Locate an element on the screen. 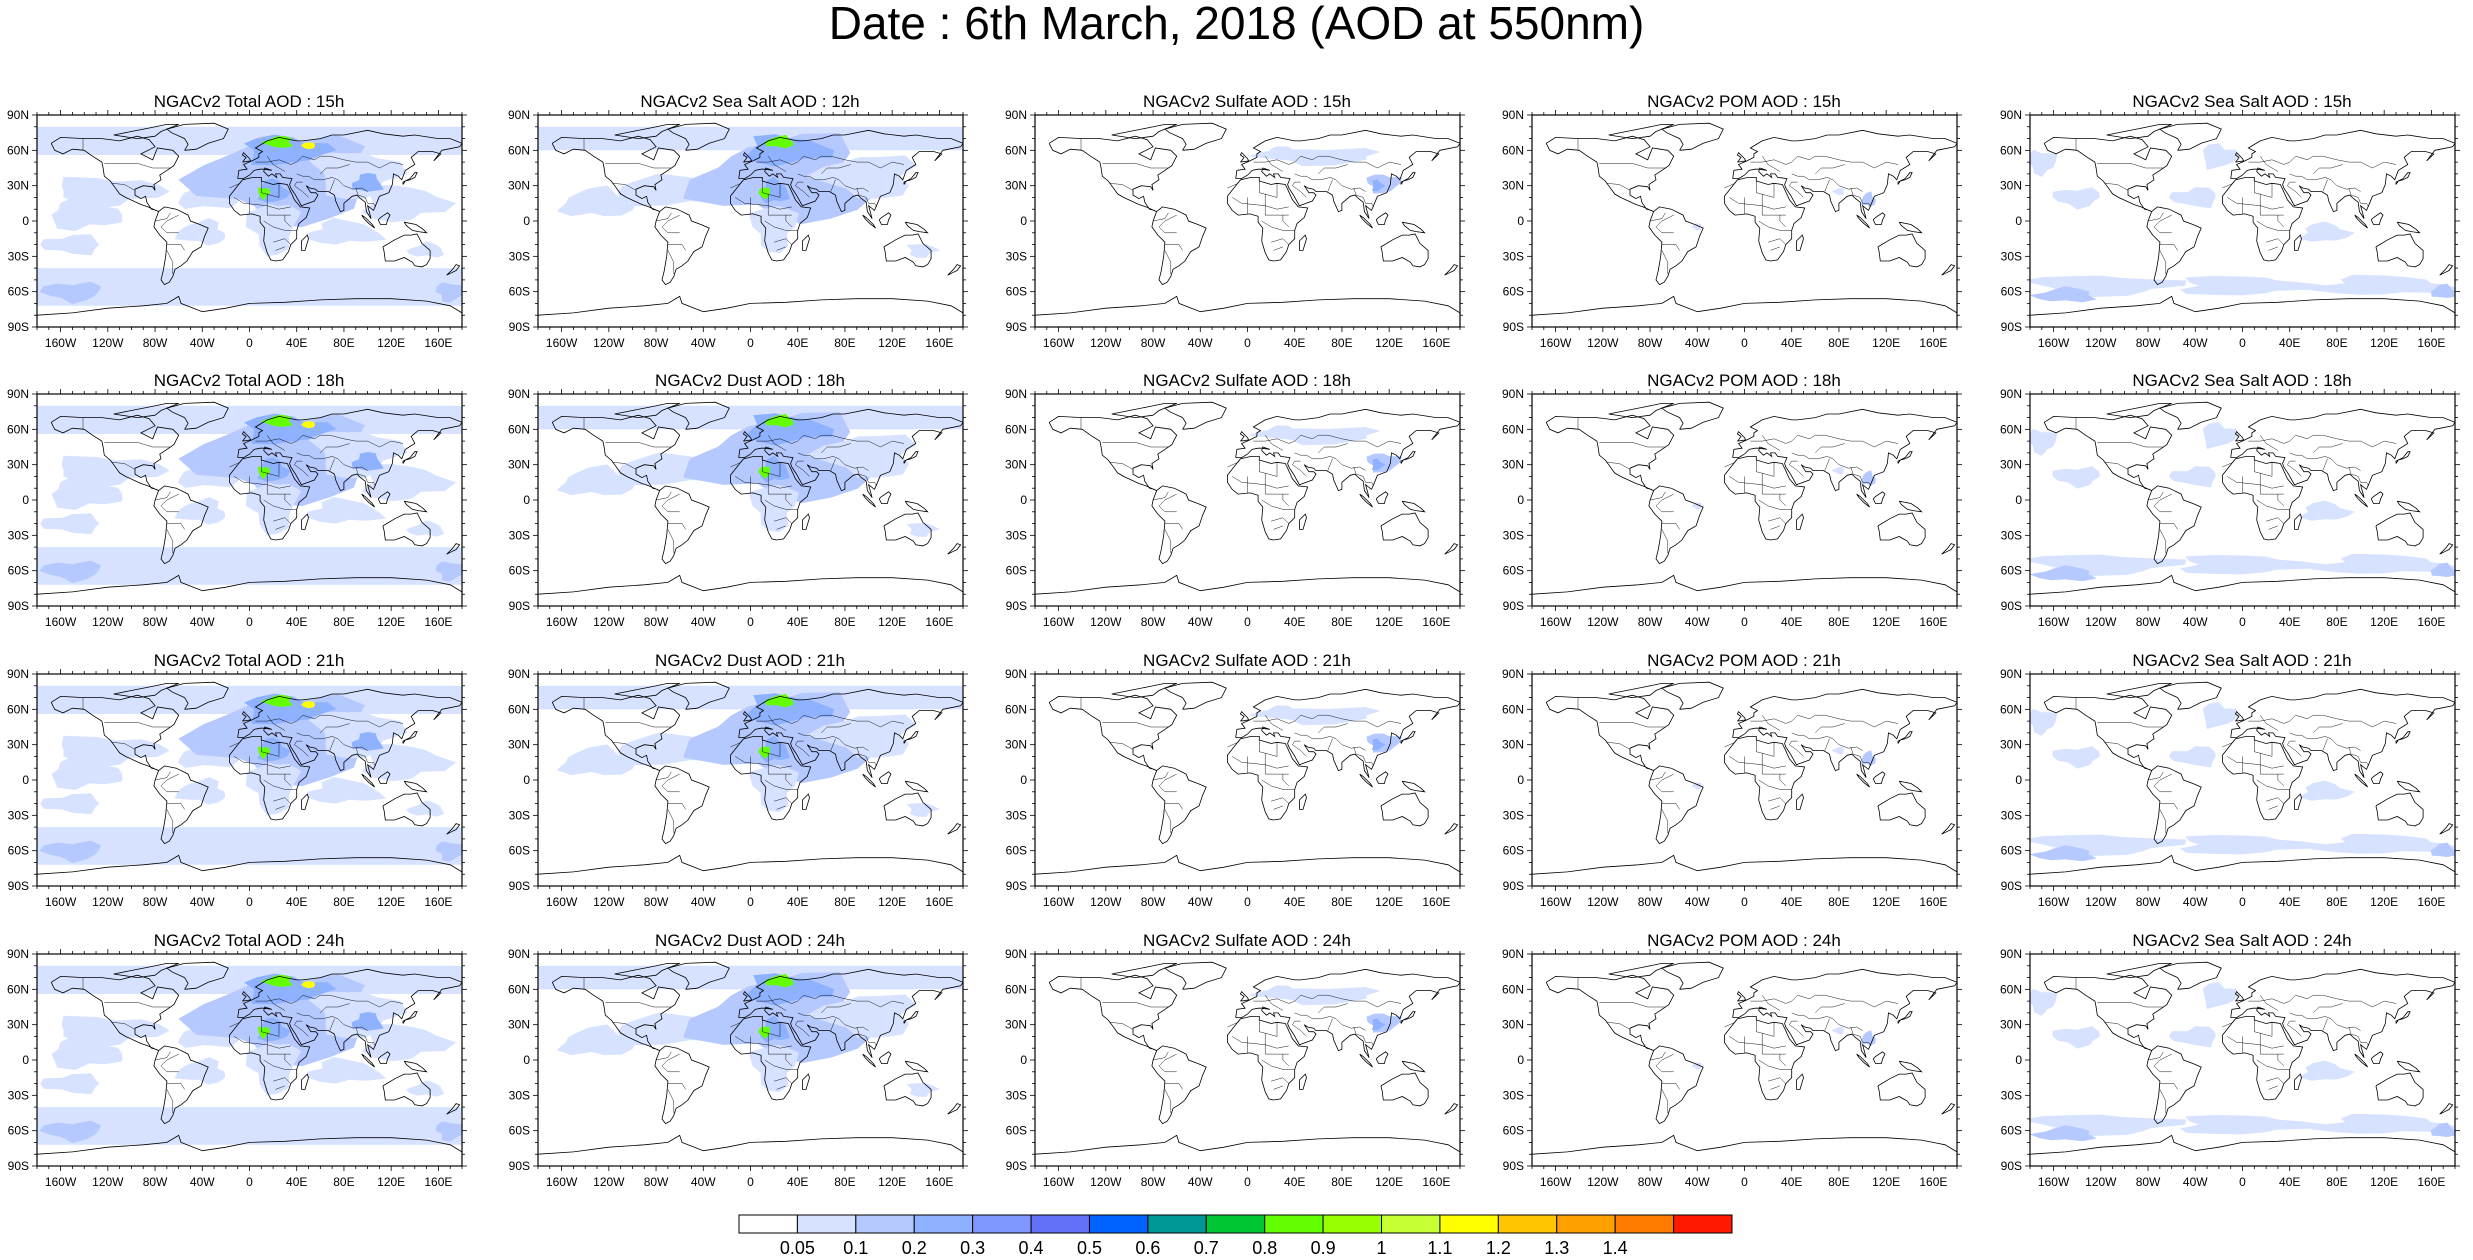  lat-tick-label: 30N is located at coordinates (18, 745).